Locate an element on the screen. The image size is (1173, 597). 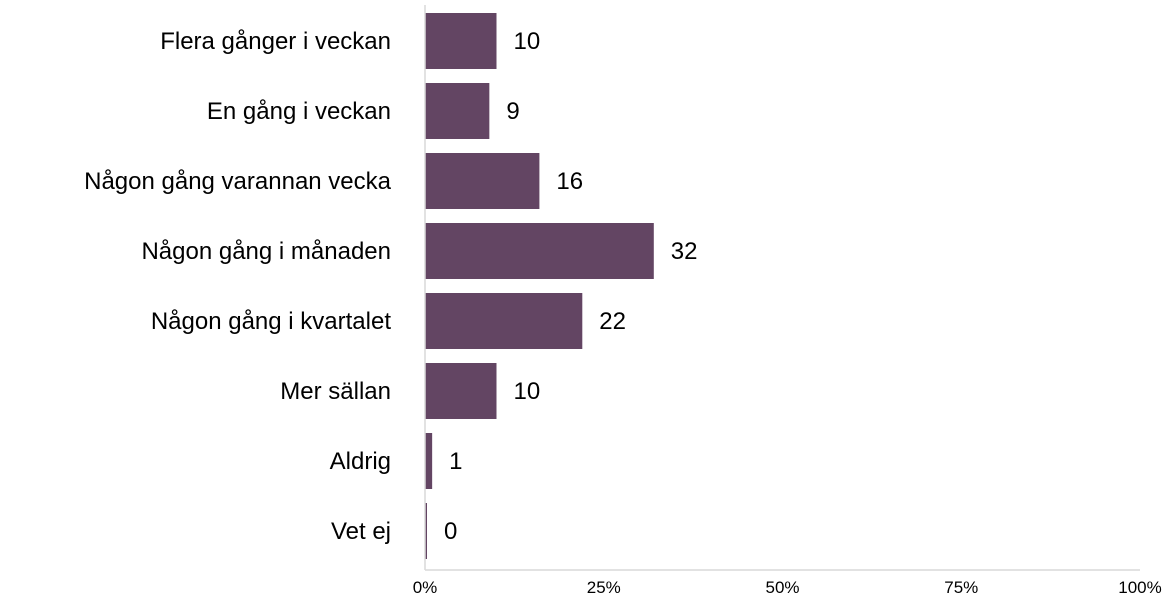
category-label: Aldrig is located at coordinates (360, 461).